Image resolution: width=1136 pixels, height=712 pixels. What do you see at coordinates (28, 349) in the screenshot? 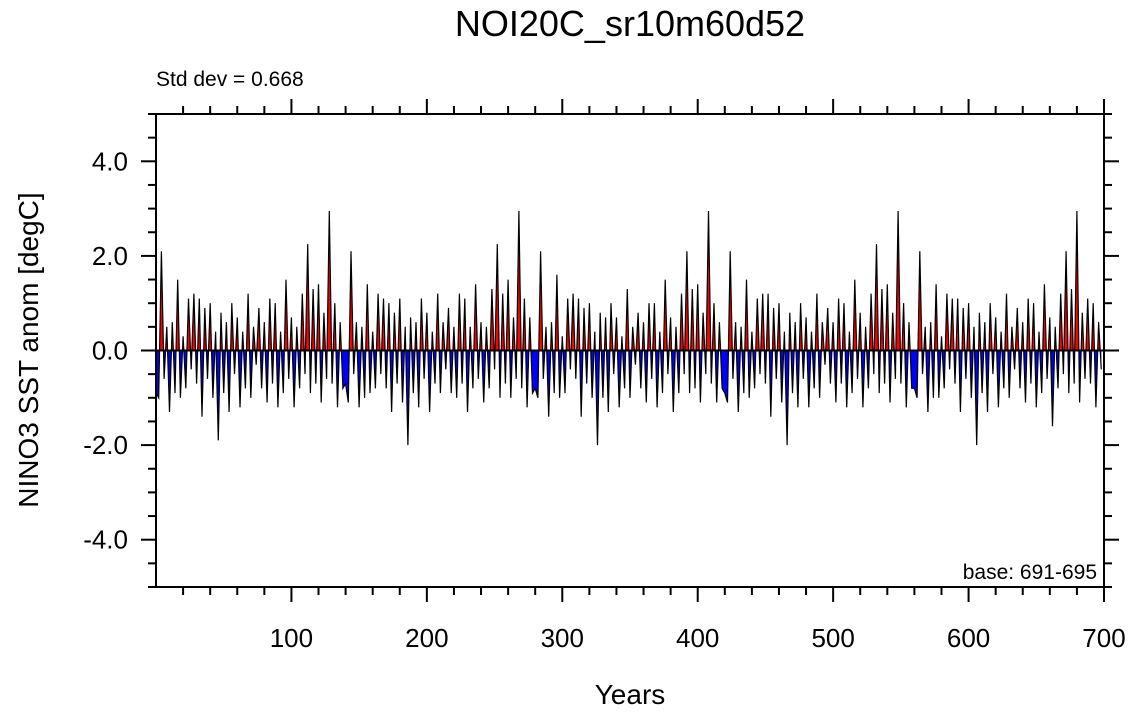
I see `y-axis-label: NINO3 SST anom [degC]` at bounding box center [28, 349].